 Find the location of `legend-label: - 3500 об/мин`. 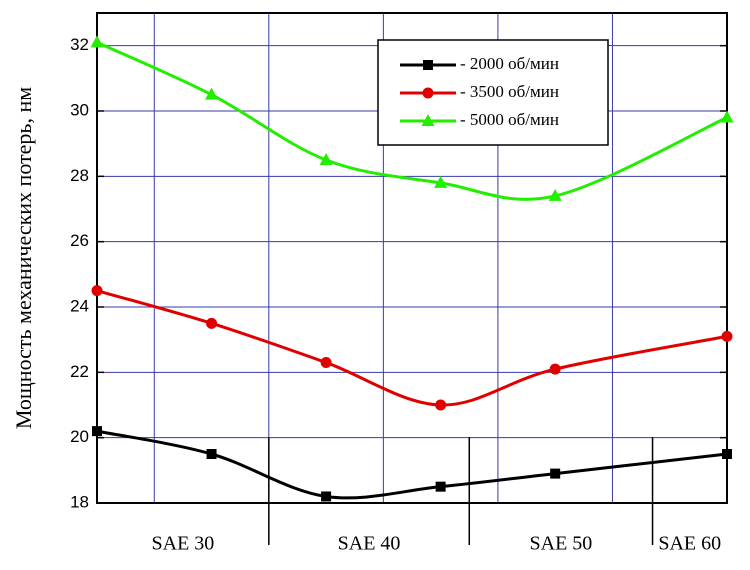

legend-label: - 3500 об/мин is located at coordinates (509, 91).